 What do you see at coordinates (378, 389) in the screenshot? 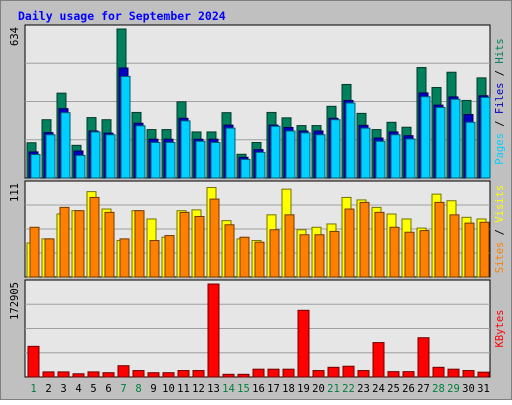
I see `day-label-24: 24` at bounding box center [378, 389].